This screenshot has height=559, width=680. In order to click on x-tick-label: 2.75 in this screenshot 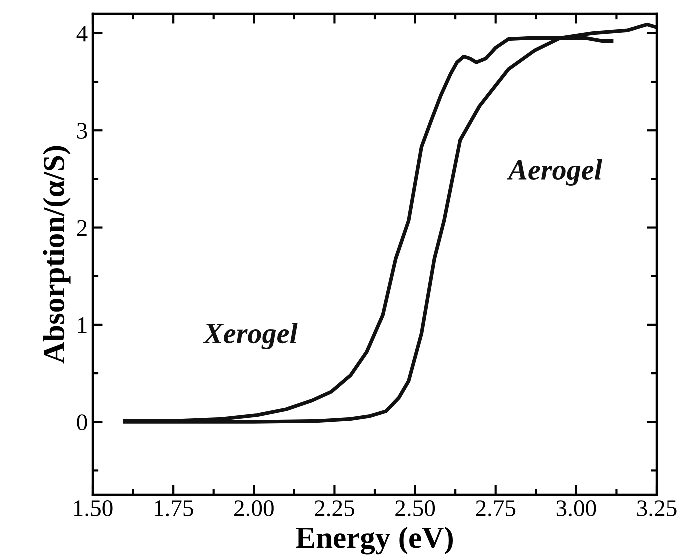, I will do `click(496, 508)`.